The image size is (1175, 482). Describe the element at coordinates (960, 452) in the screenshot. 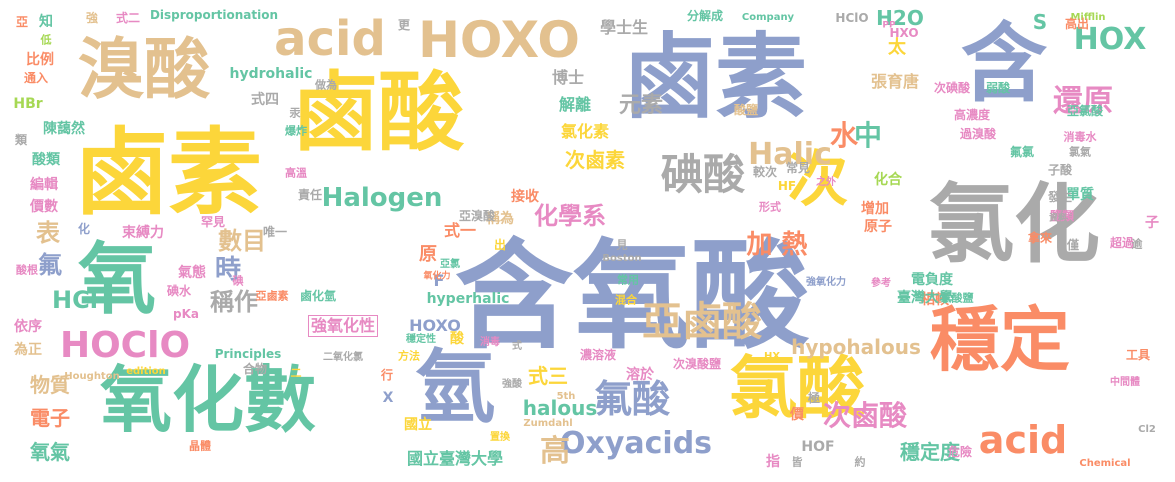

I see `word: 危險` at that location.